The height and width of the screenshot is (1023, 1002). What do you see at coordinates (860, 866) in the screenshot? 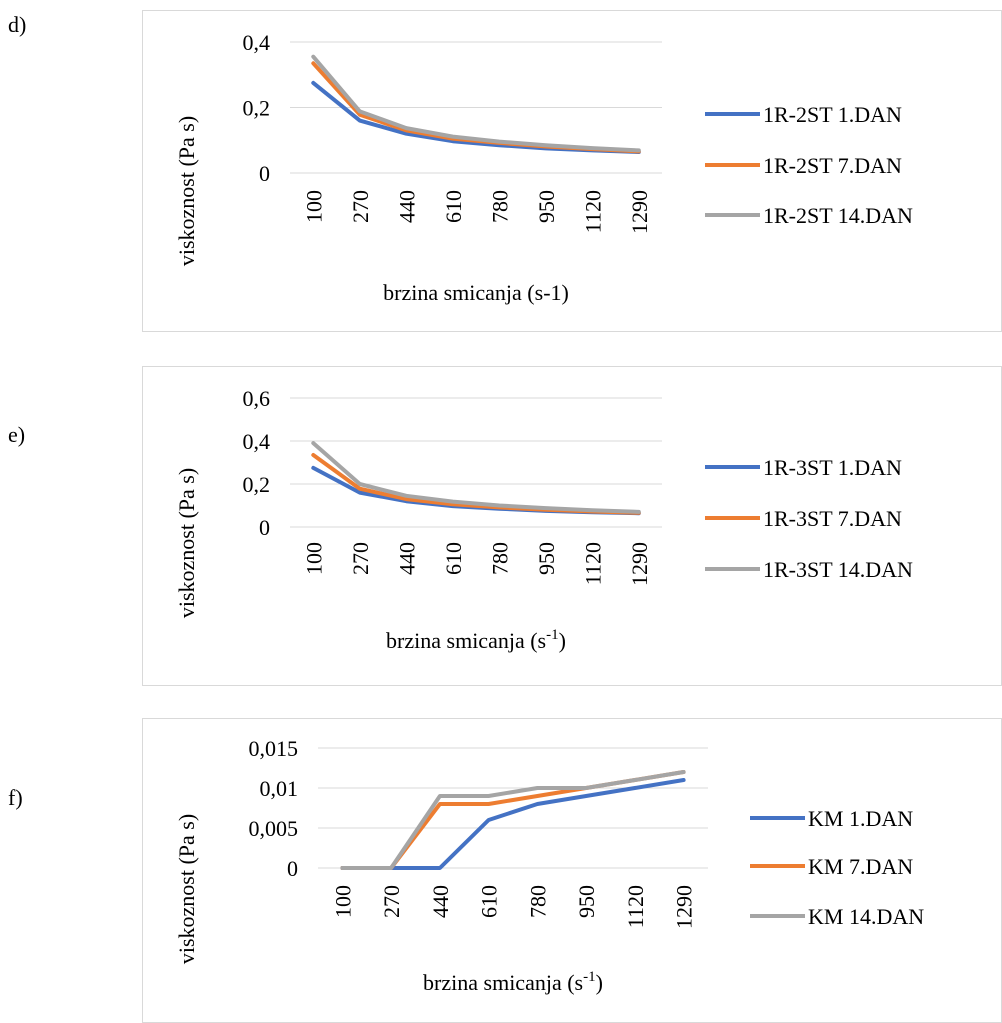
I see `legend-label: KM 7.DAN` at bounding box center [860, 866].